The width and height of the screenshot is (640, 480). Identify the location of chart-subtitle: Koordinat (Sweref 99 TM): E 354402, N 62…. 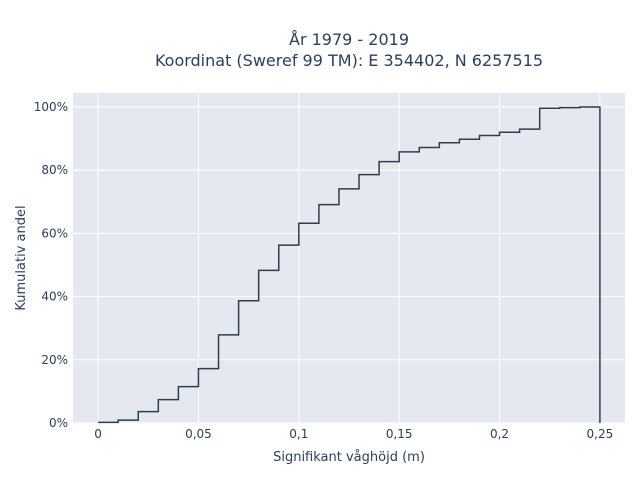
(349, 60).